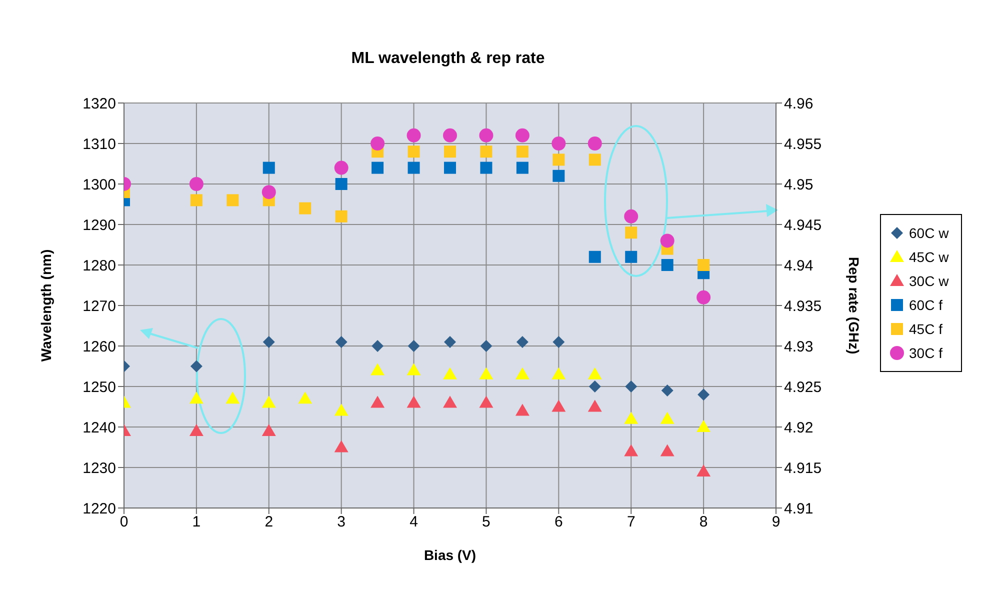 The width and height of the screenshot is (981, 591). Describe the element at coordinates (925, 329) in the screenshot. I see `legend-label: 45C f` at that location.